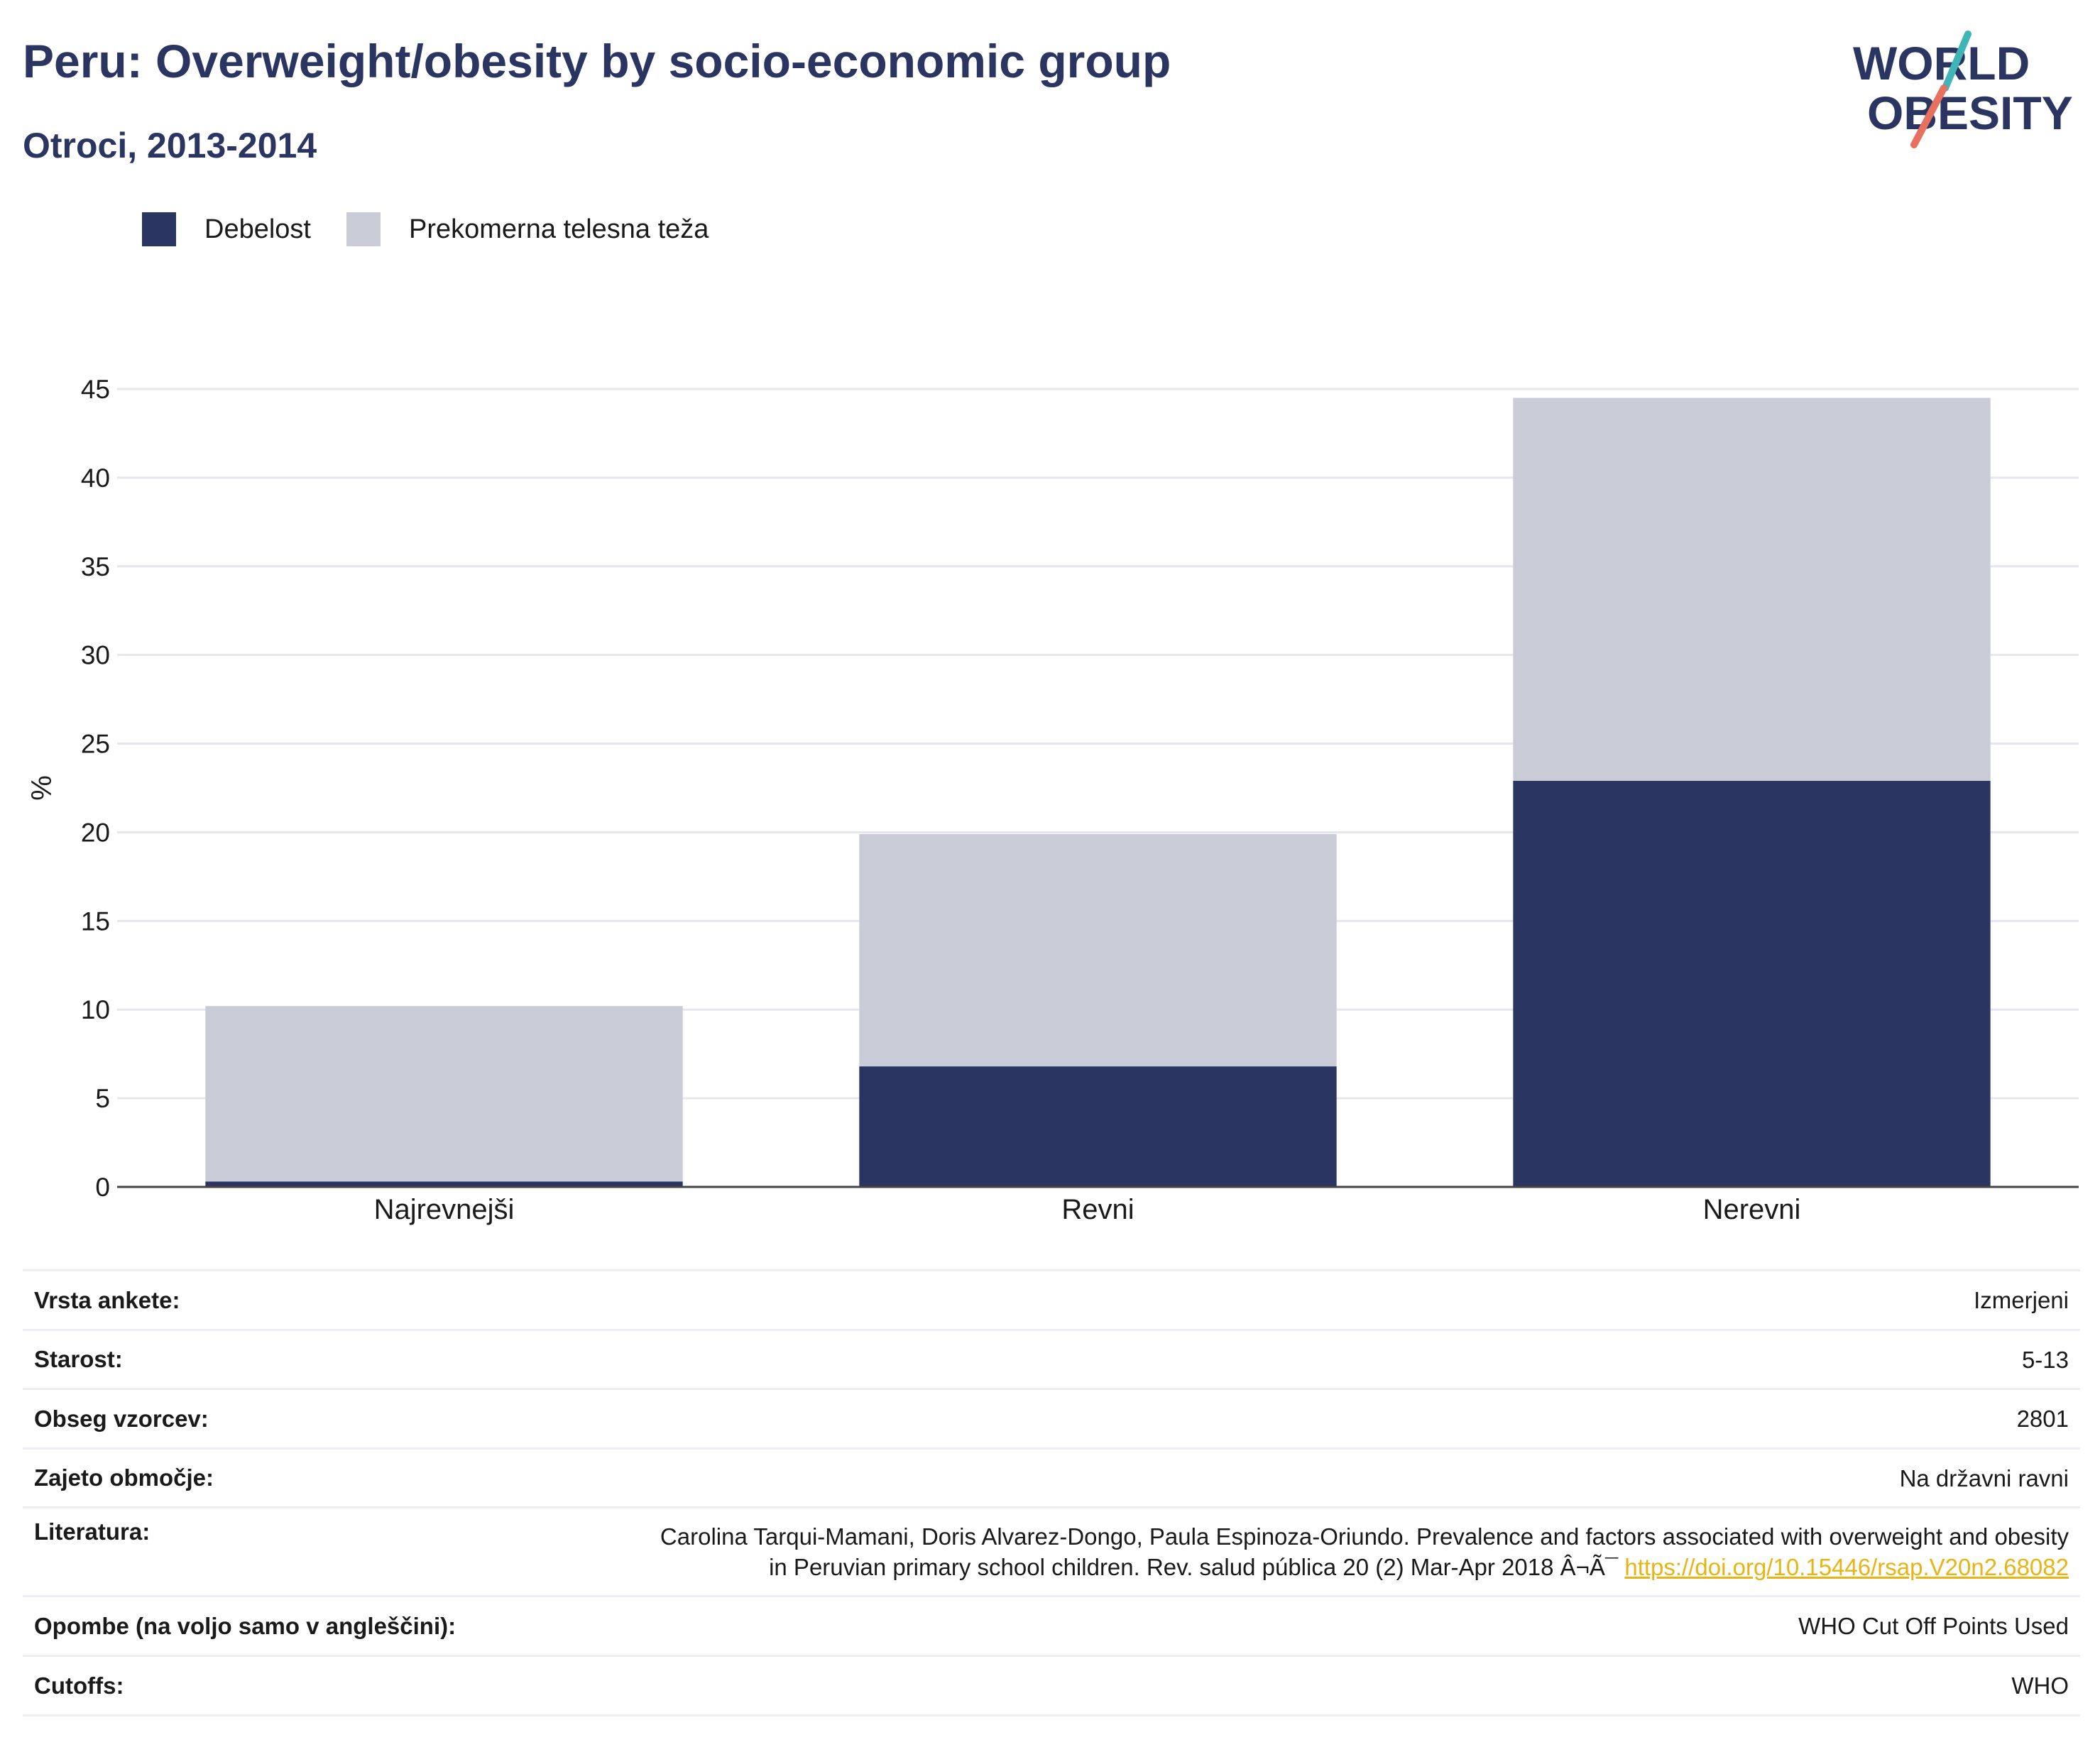  I want to click on meta-row-area: Zajeto območje: Na državni ravni, so click(1051, 1477).